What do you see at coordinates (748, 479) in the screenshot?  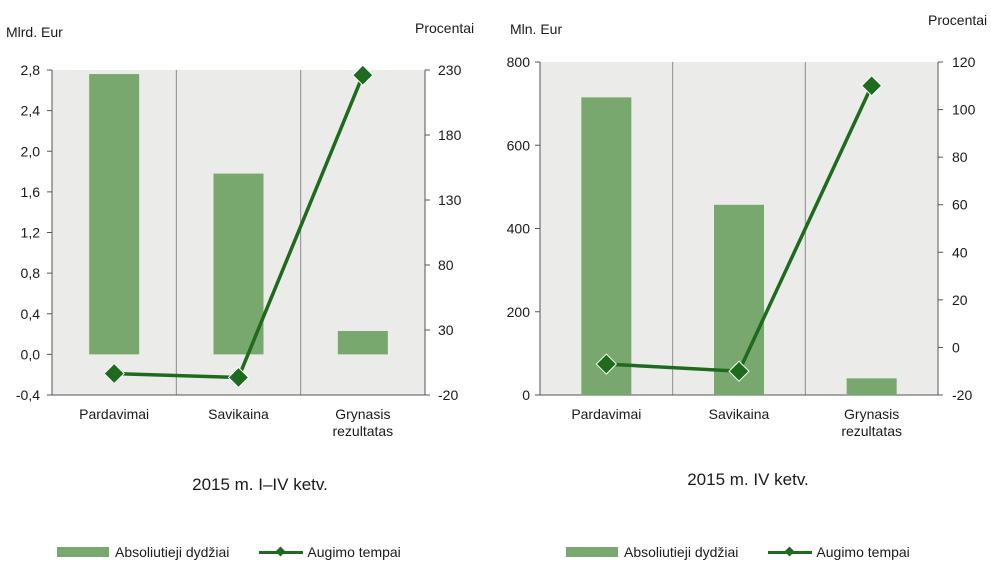 I see `chart-title: 2015 m. IV ketv.` at bounding box center [748, 479].